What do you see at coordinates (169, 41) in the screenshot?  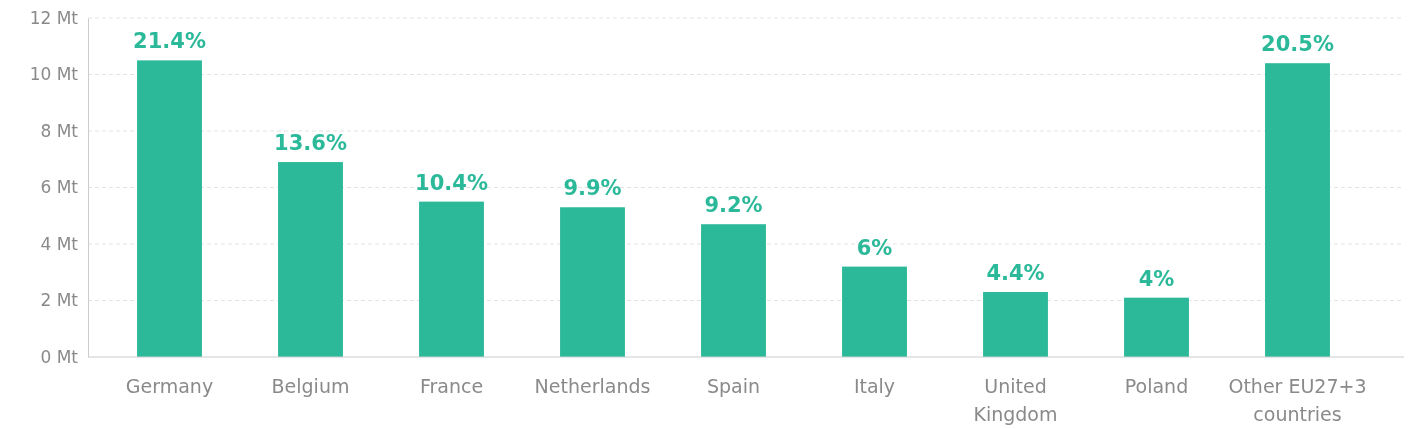 I see `annotation: 21.4%` at bounding box center [169, 41].